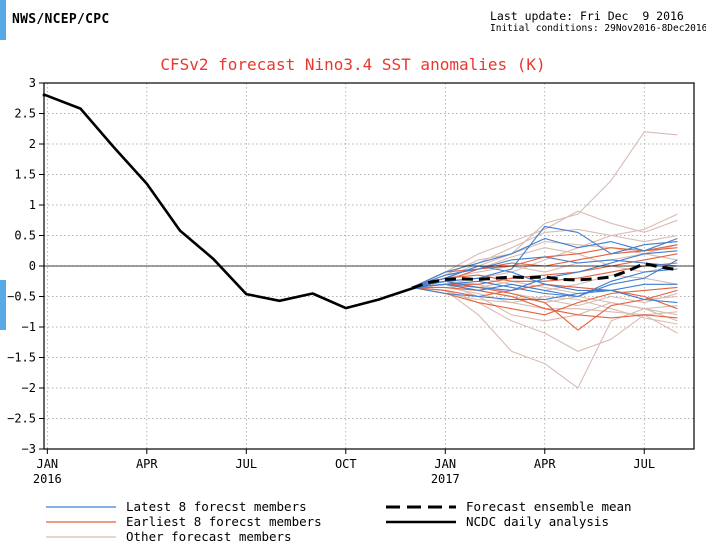 The height and width of the screenshot is (558, 706). Describe the element at coordinates (587, 16) in the screenshot. I see `last-update-text: Last update: Fri Dec 9 2016` at that location.